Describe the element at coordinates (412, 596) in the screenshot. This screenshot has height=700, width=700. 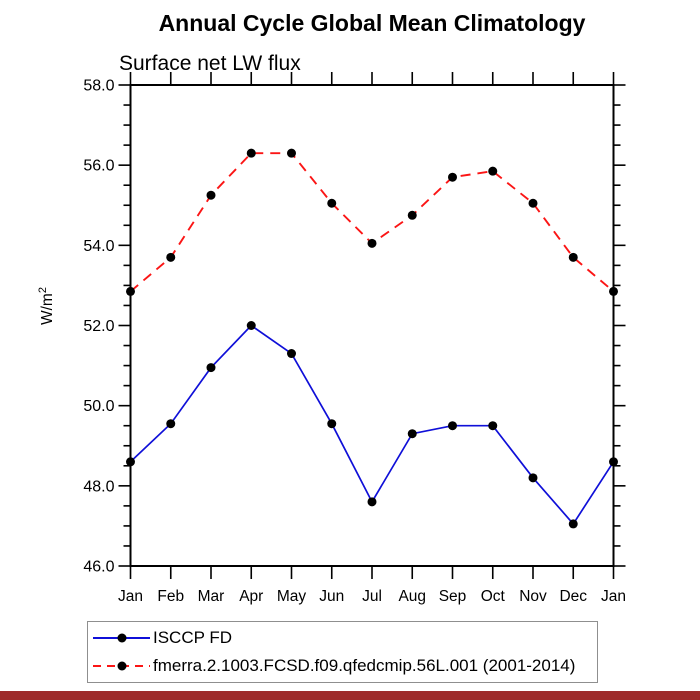
I see `x-tick-label: Aug` at that location.